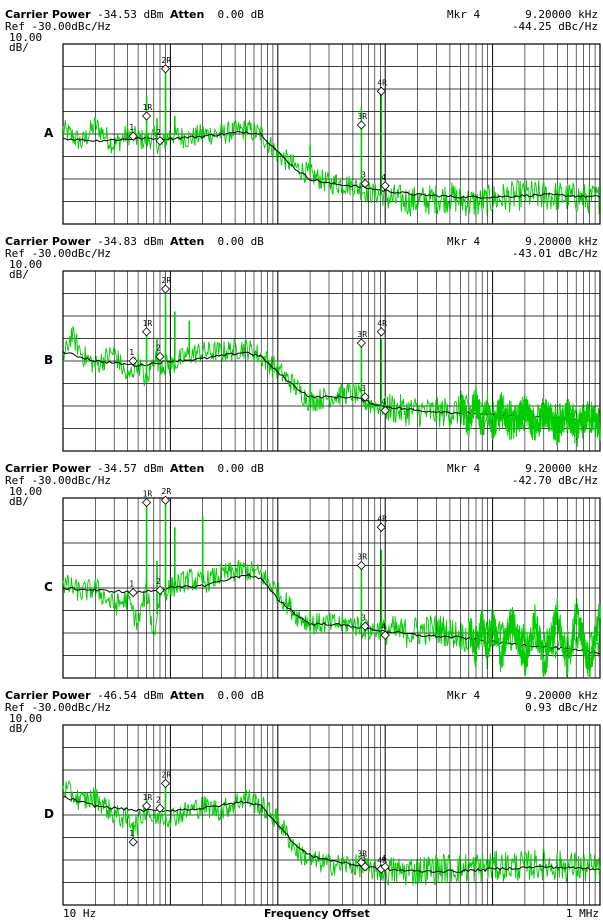 This screenshot has height=920, width=603. I want to click on marker-value: -43.01 dBc/Hz, so click(554, 253).